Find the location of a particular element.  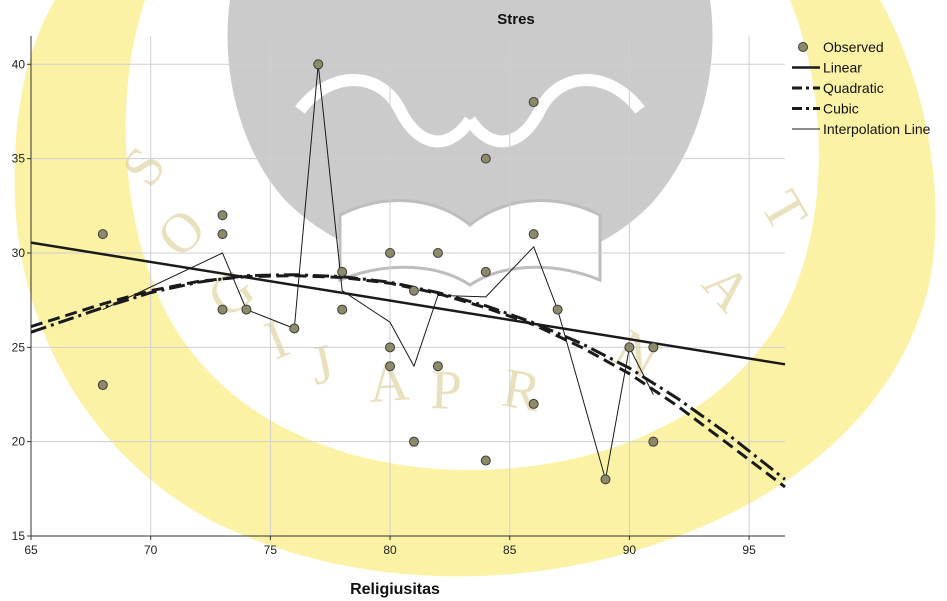

watermark-wave-left is located at coordinates (385, 111).